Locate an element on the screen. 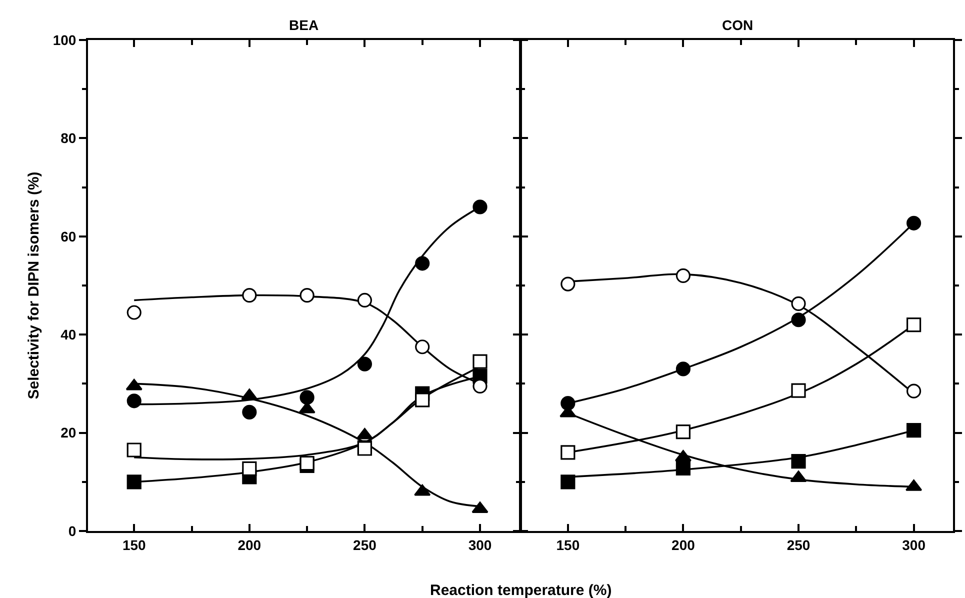 This screenshot has height=598, width=965. y-tick-label: 40 is located at coordinates (68, 334).